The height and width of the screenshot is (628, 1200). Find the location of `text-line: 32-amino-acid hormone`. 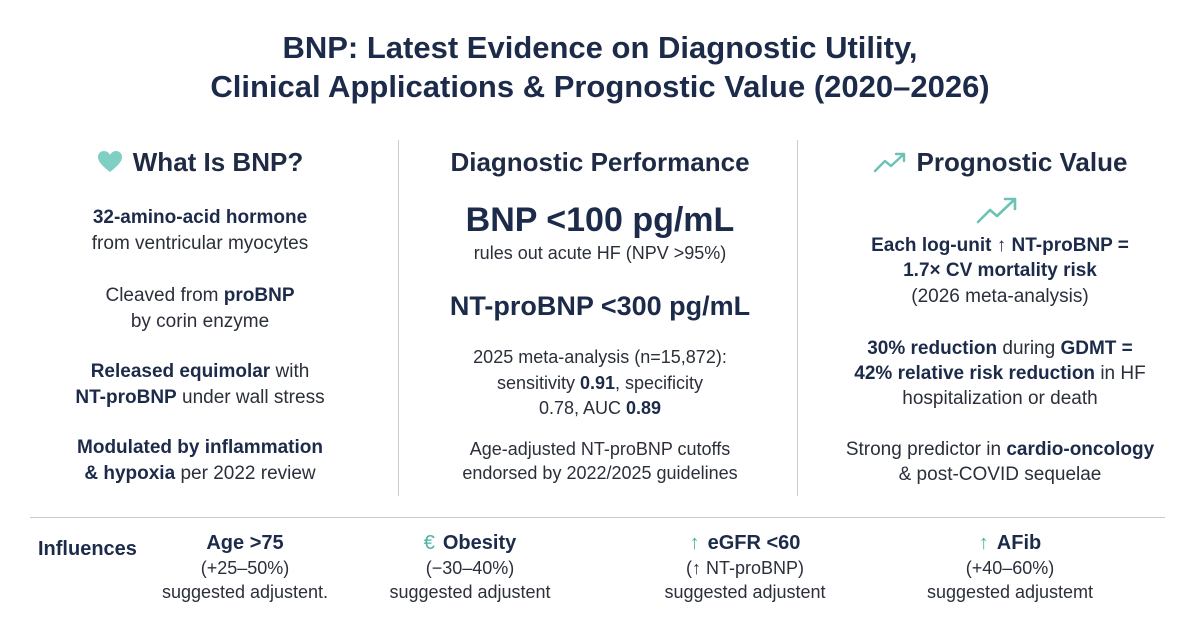

text-line: 32-amino-acid hormone is located at coordinates (200, 218).